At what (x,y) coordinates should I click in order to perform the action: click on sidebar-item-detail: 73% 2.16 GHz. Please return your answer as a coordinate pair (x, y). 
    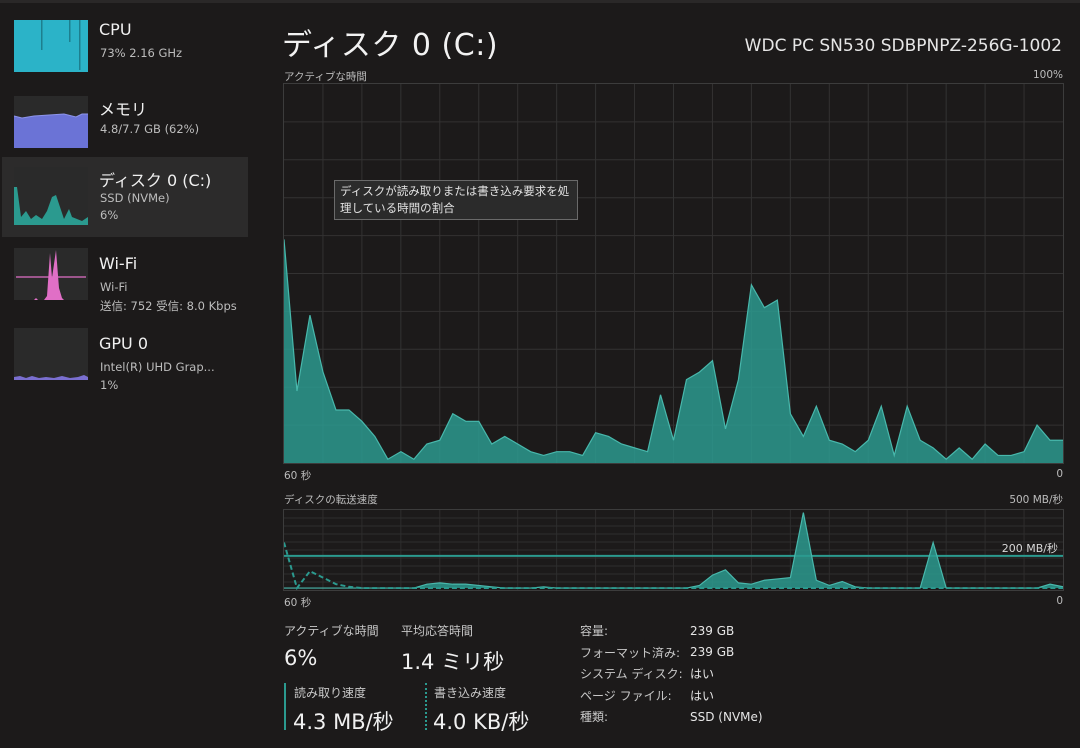
    Looking at the image, I should click on (141, 53).